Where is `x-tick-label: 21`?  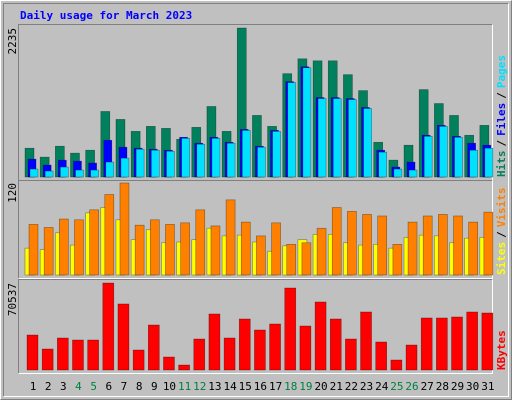
x-tick-label: 21 is located at coordinates (336, 386).